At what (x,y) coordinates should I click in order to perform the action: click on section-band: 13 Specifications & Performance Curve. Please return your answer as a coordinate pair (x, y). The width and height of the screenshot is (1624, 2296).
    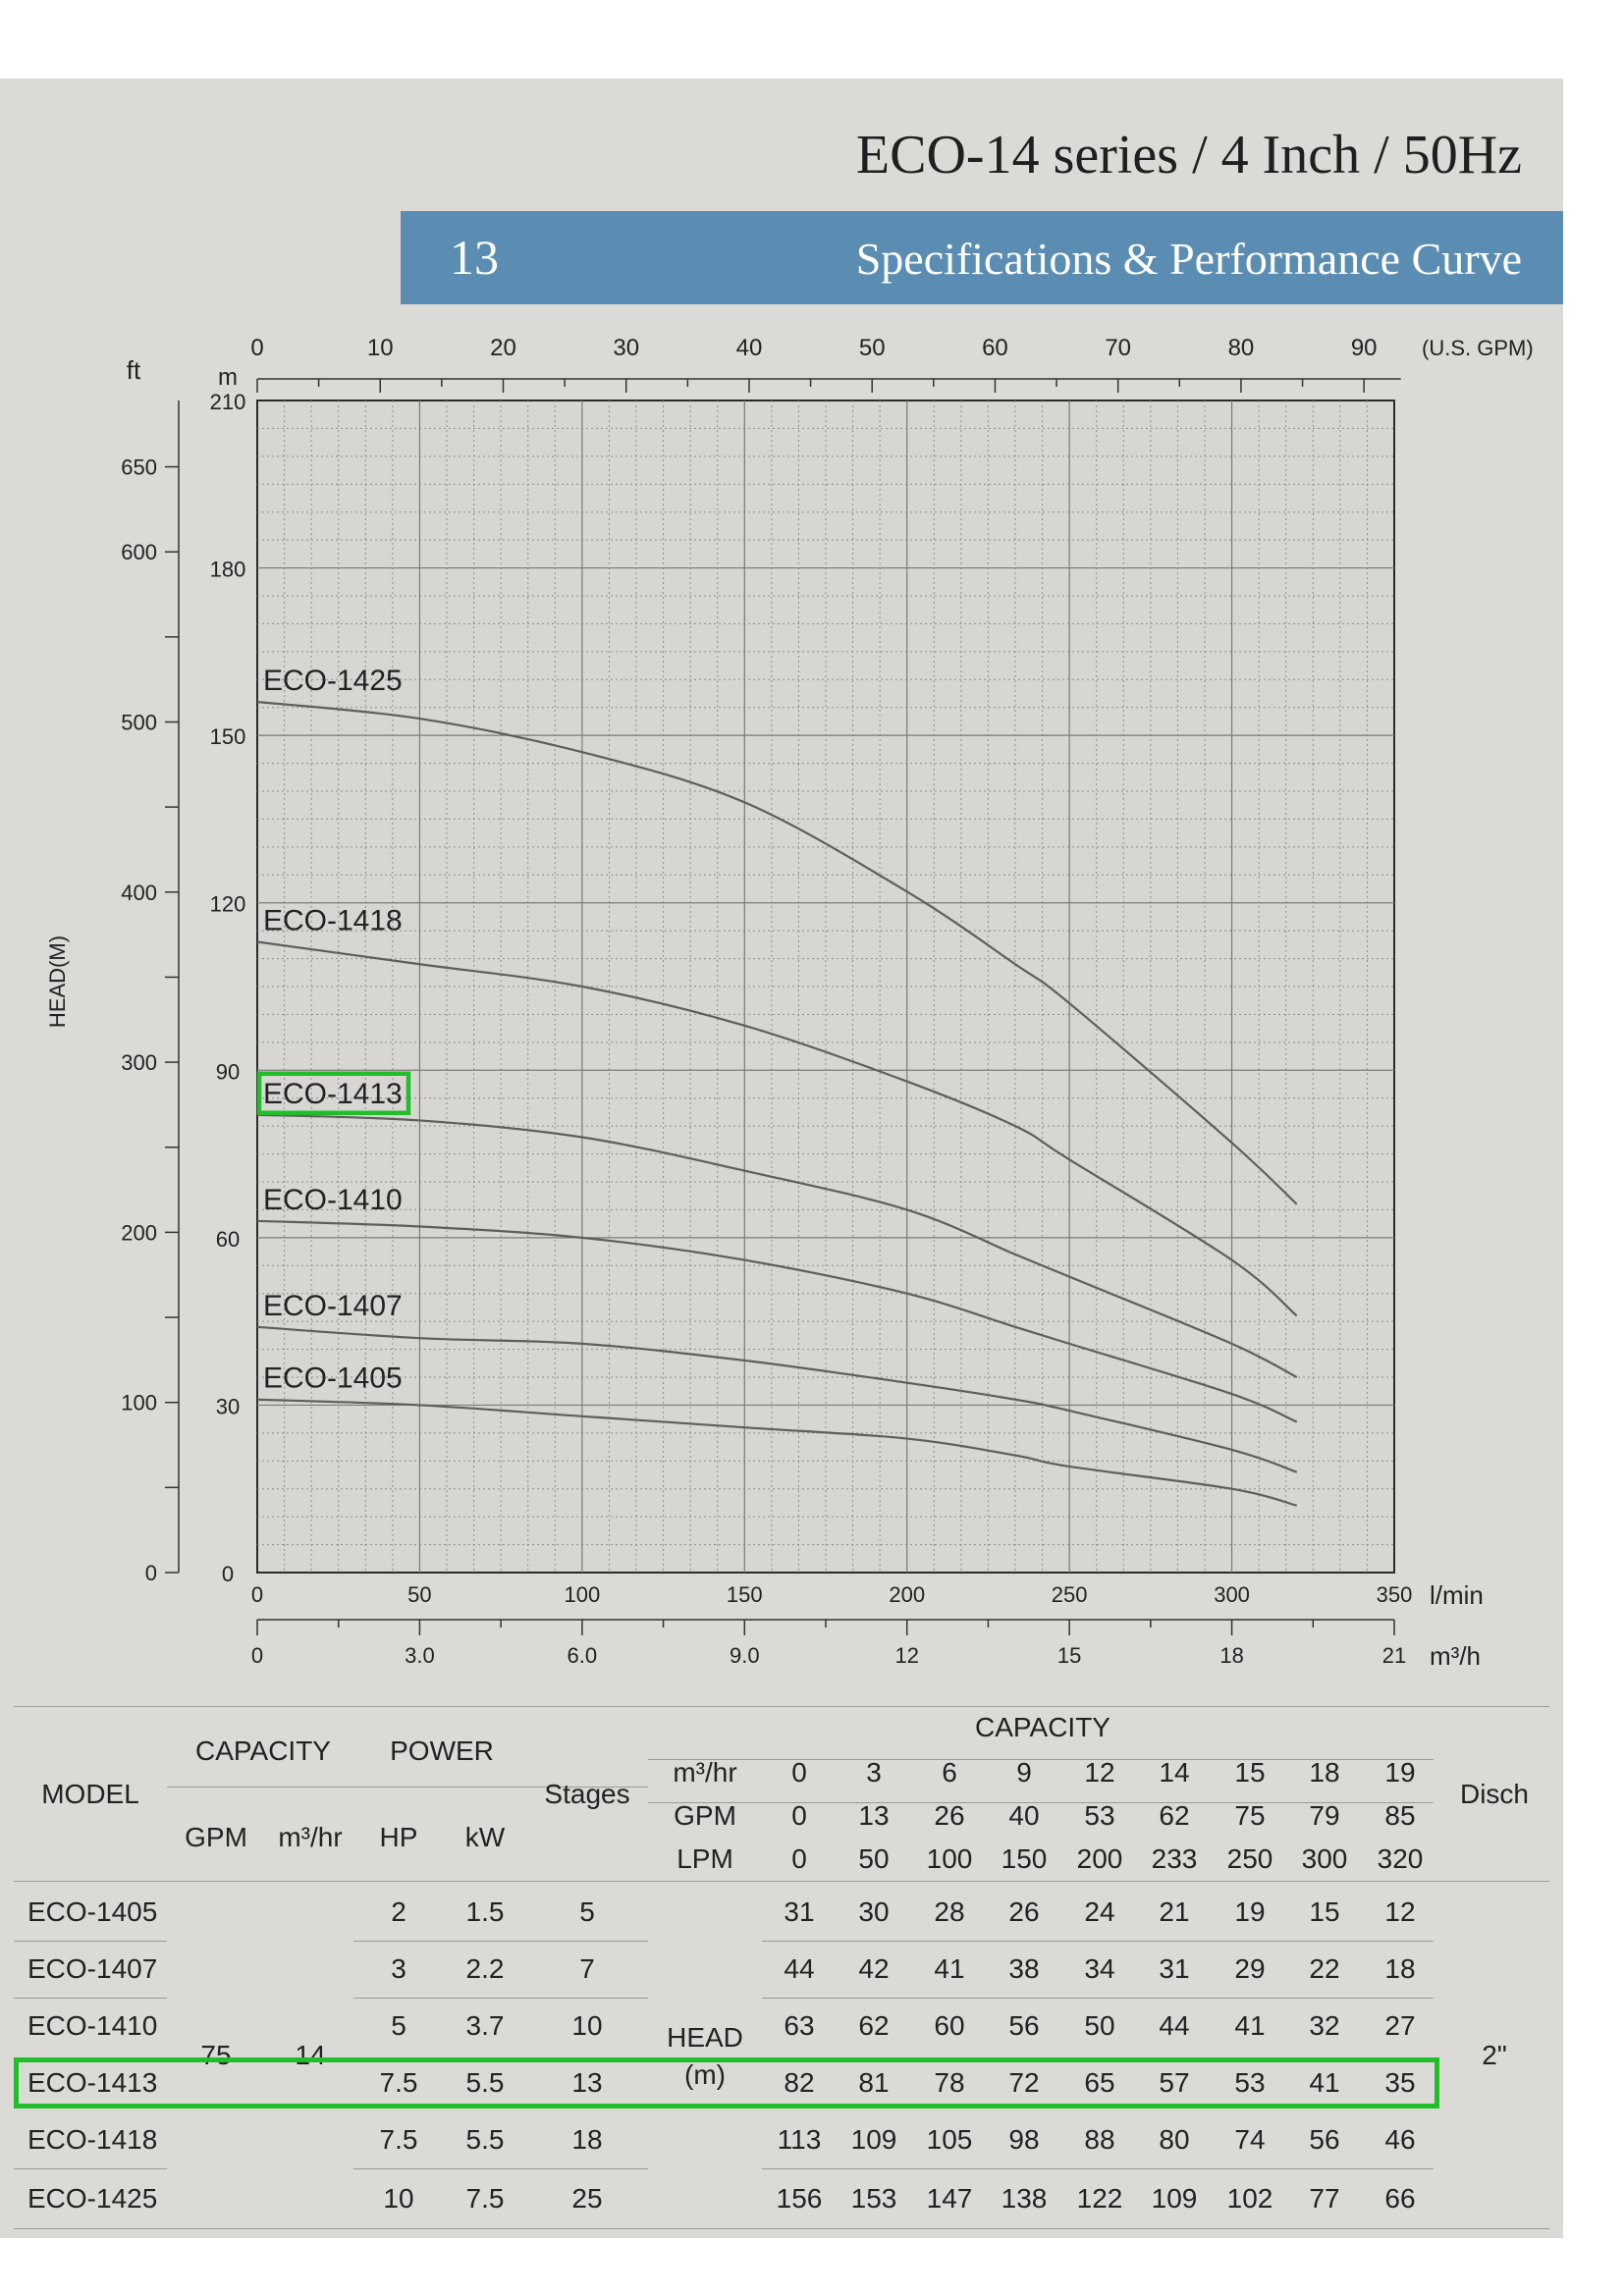
    Looking at the image, I should click on (982, 257).